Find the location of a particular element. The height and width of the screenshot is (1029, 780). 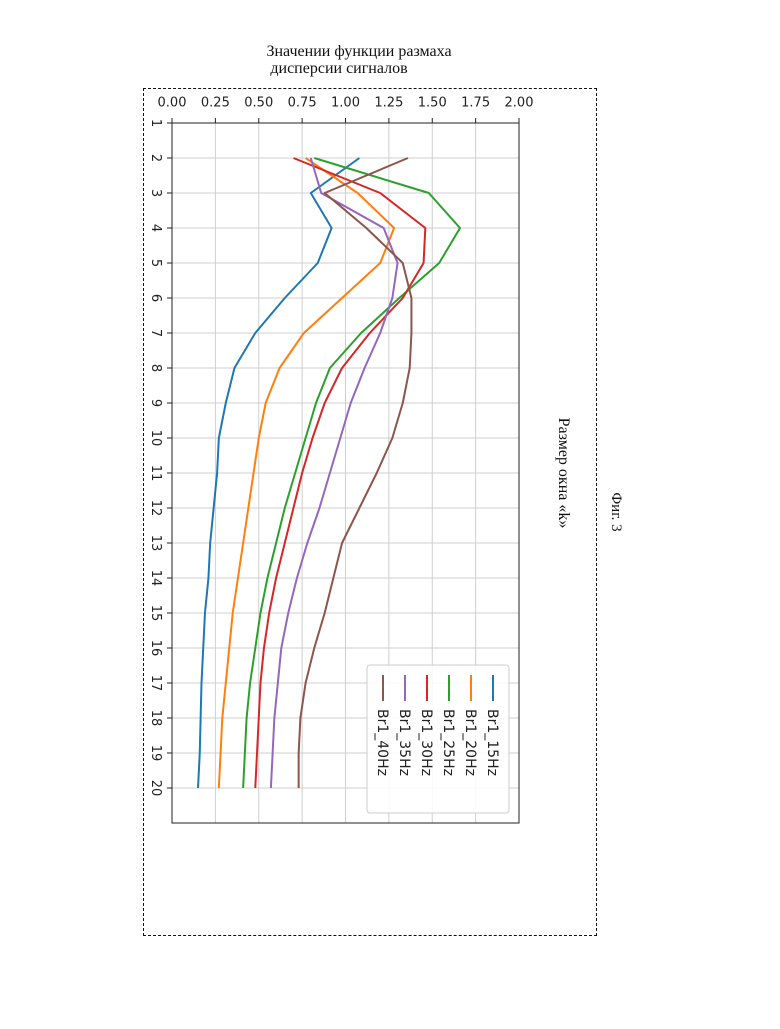

x-tick-label: 12 is located at coordinates (155, 508).